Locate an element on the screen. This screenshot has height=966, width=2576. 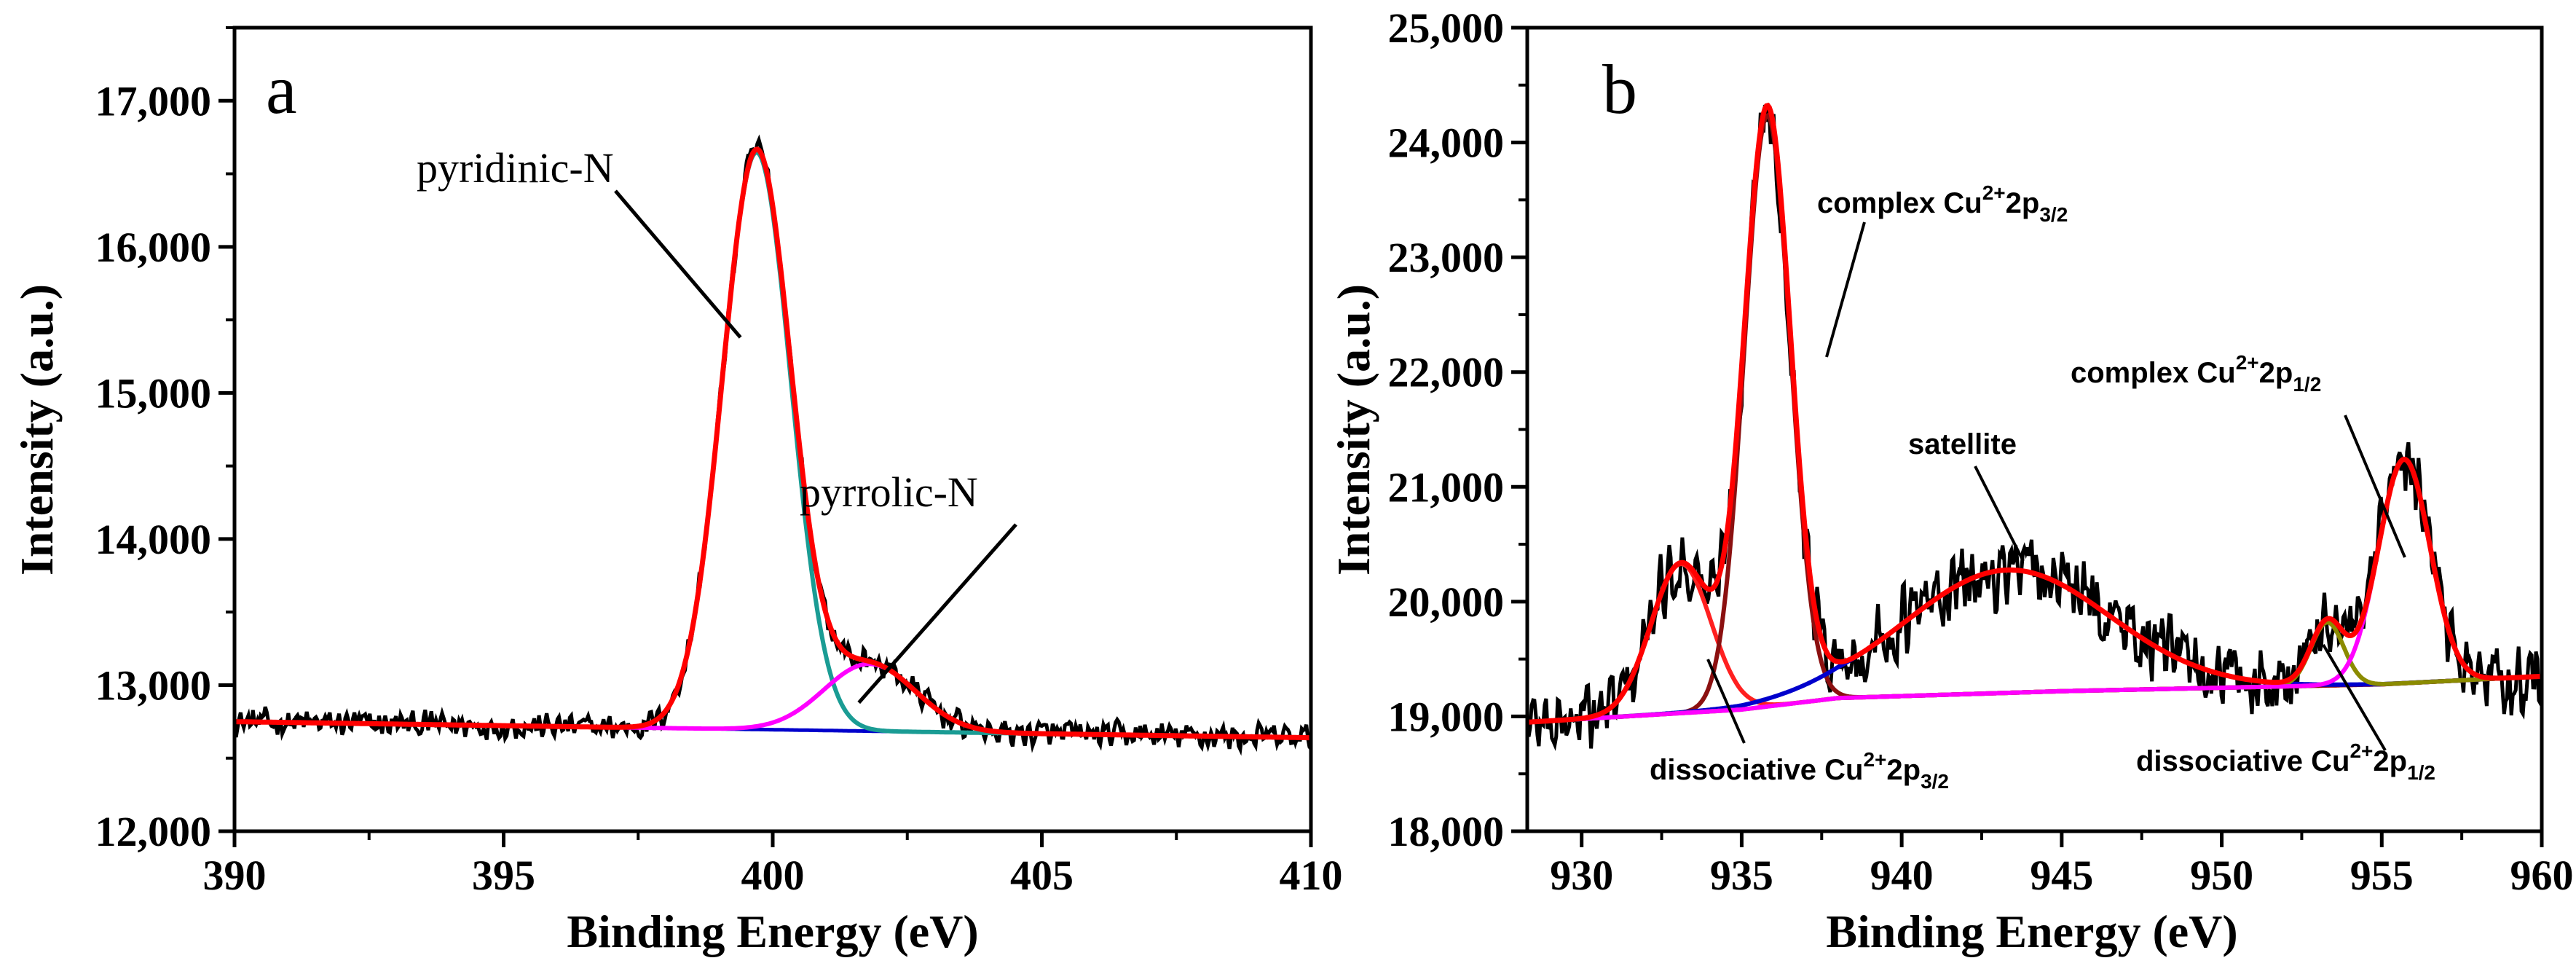
y-tick-label: 20,000 is located at coordinates (1446, 602).